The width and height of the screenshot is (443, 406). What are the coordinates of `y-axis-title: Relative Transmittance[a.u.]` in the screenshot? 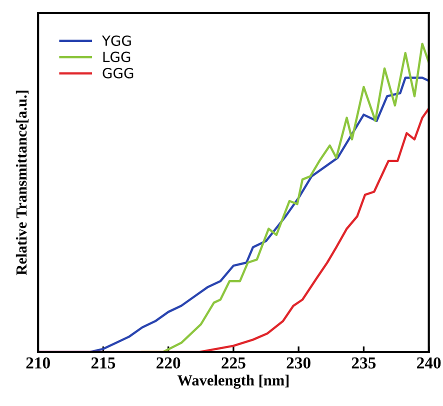 It's located at (22, 183).